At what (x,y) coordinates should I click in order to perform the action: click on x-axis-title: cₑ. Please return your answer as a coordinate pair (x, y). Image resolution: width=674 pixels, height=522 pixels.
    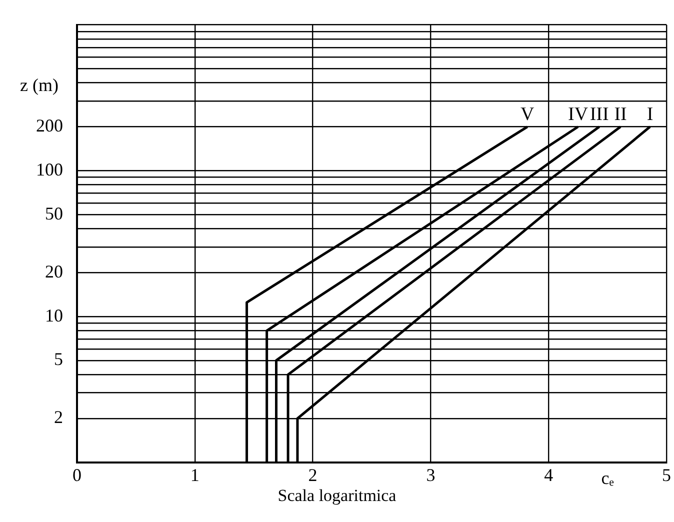
    Looking at the image, I should click on (607, 478).